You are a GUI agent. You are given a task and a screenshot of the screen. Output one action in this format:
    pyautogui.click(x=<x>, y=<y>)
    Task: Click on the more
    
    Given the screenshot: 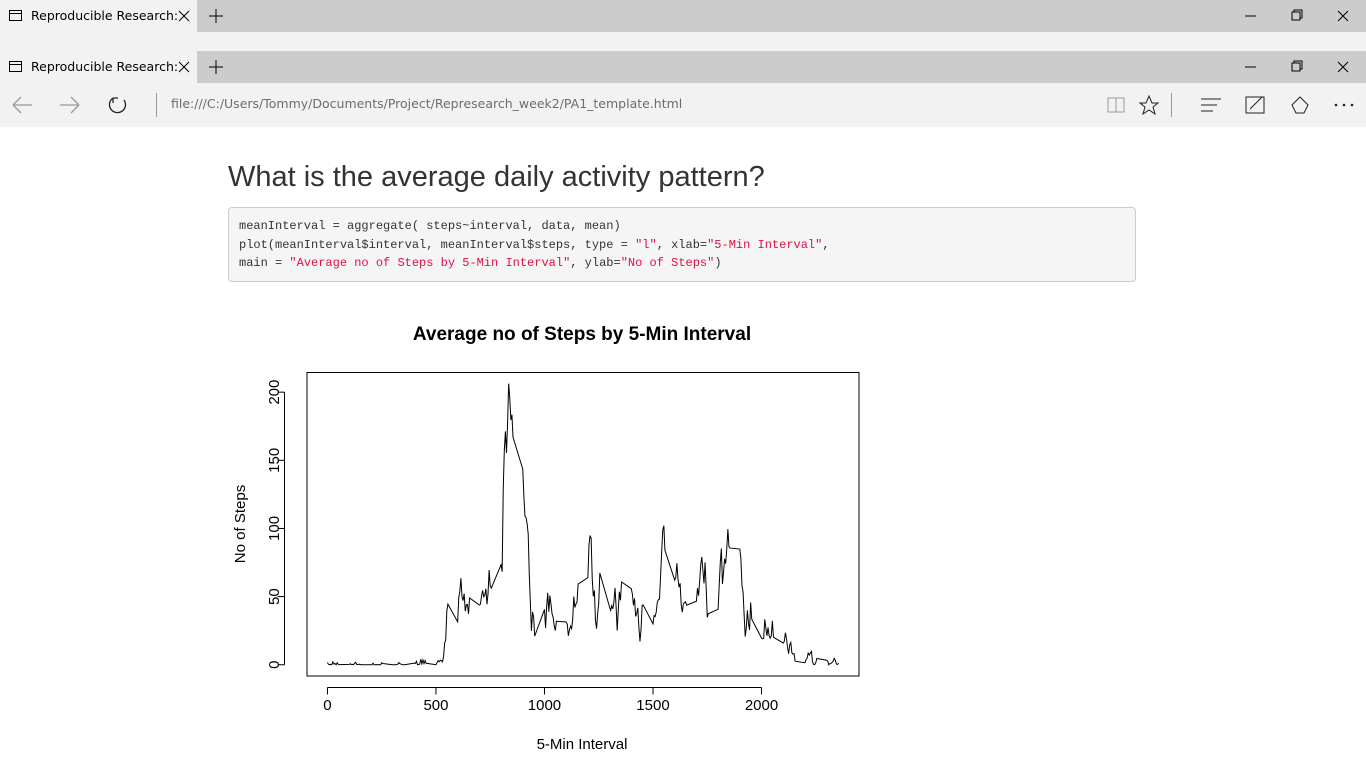 What is the action you would take?
    pyautogui.click(x=1344, y=105)
    